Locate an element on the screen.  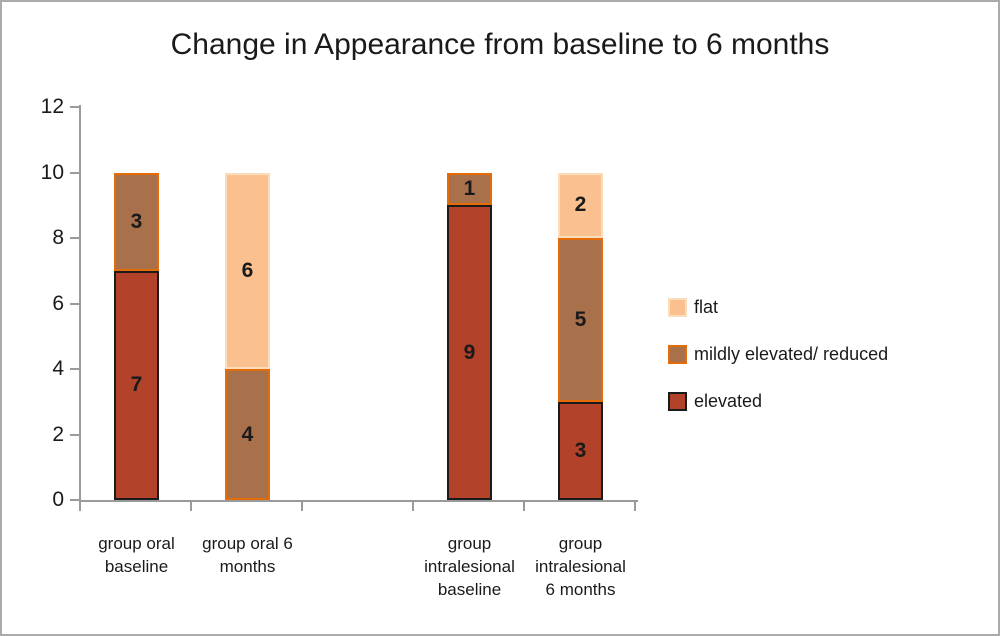
legend-label-flat: flat is located at coordinates (706, 307).